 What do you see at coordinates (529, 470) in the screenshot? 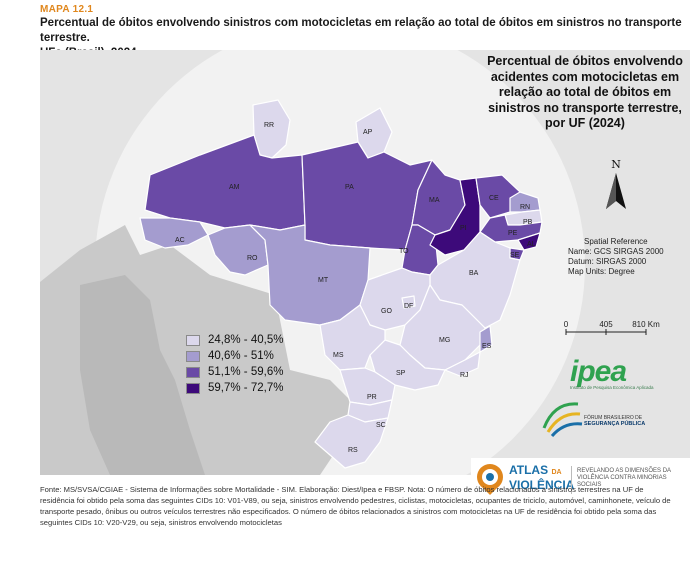
I see `atlas-word: ATLAS` at bounding box center [529, 470].